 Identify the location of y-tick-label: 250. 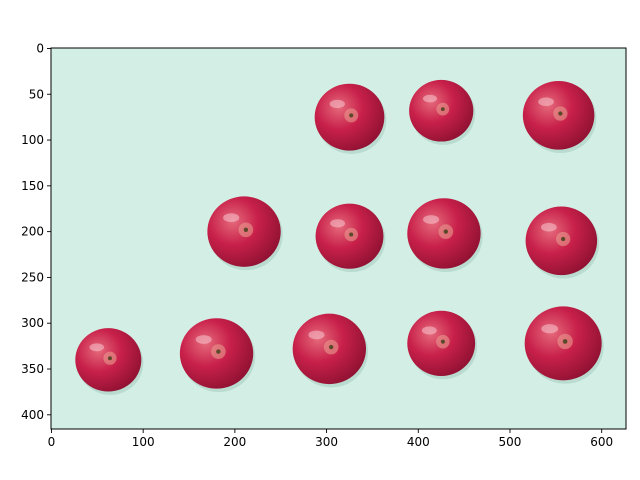
(32, 277).